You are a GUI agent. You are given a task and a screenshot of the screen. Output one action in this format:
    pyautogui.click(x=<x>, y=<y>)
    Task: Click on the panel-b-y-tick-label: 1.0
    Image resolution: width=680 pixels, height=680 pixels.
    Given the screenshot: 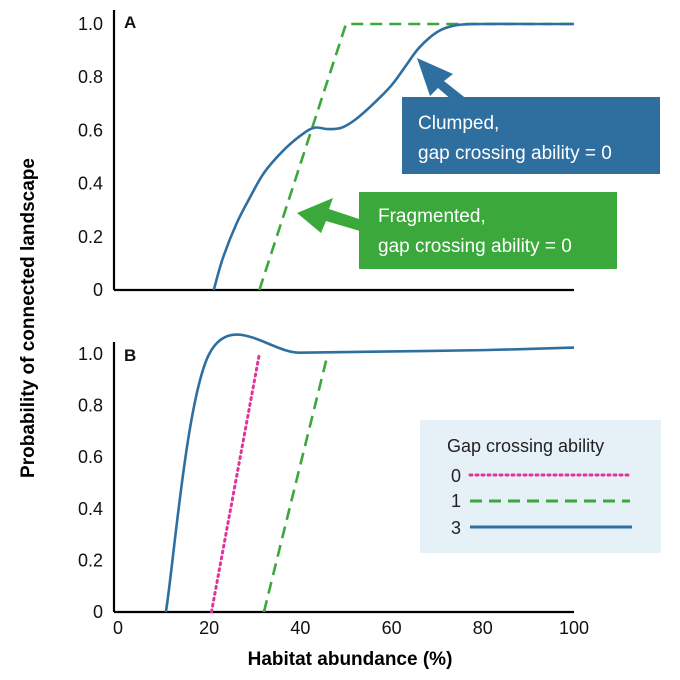 What is the action you would take?
    pyautogui.click(x=90, y=354)
    